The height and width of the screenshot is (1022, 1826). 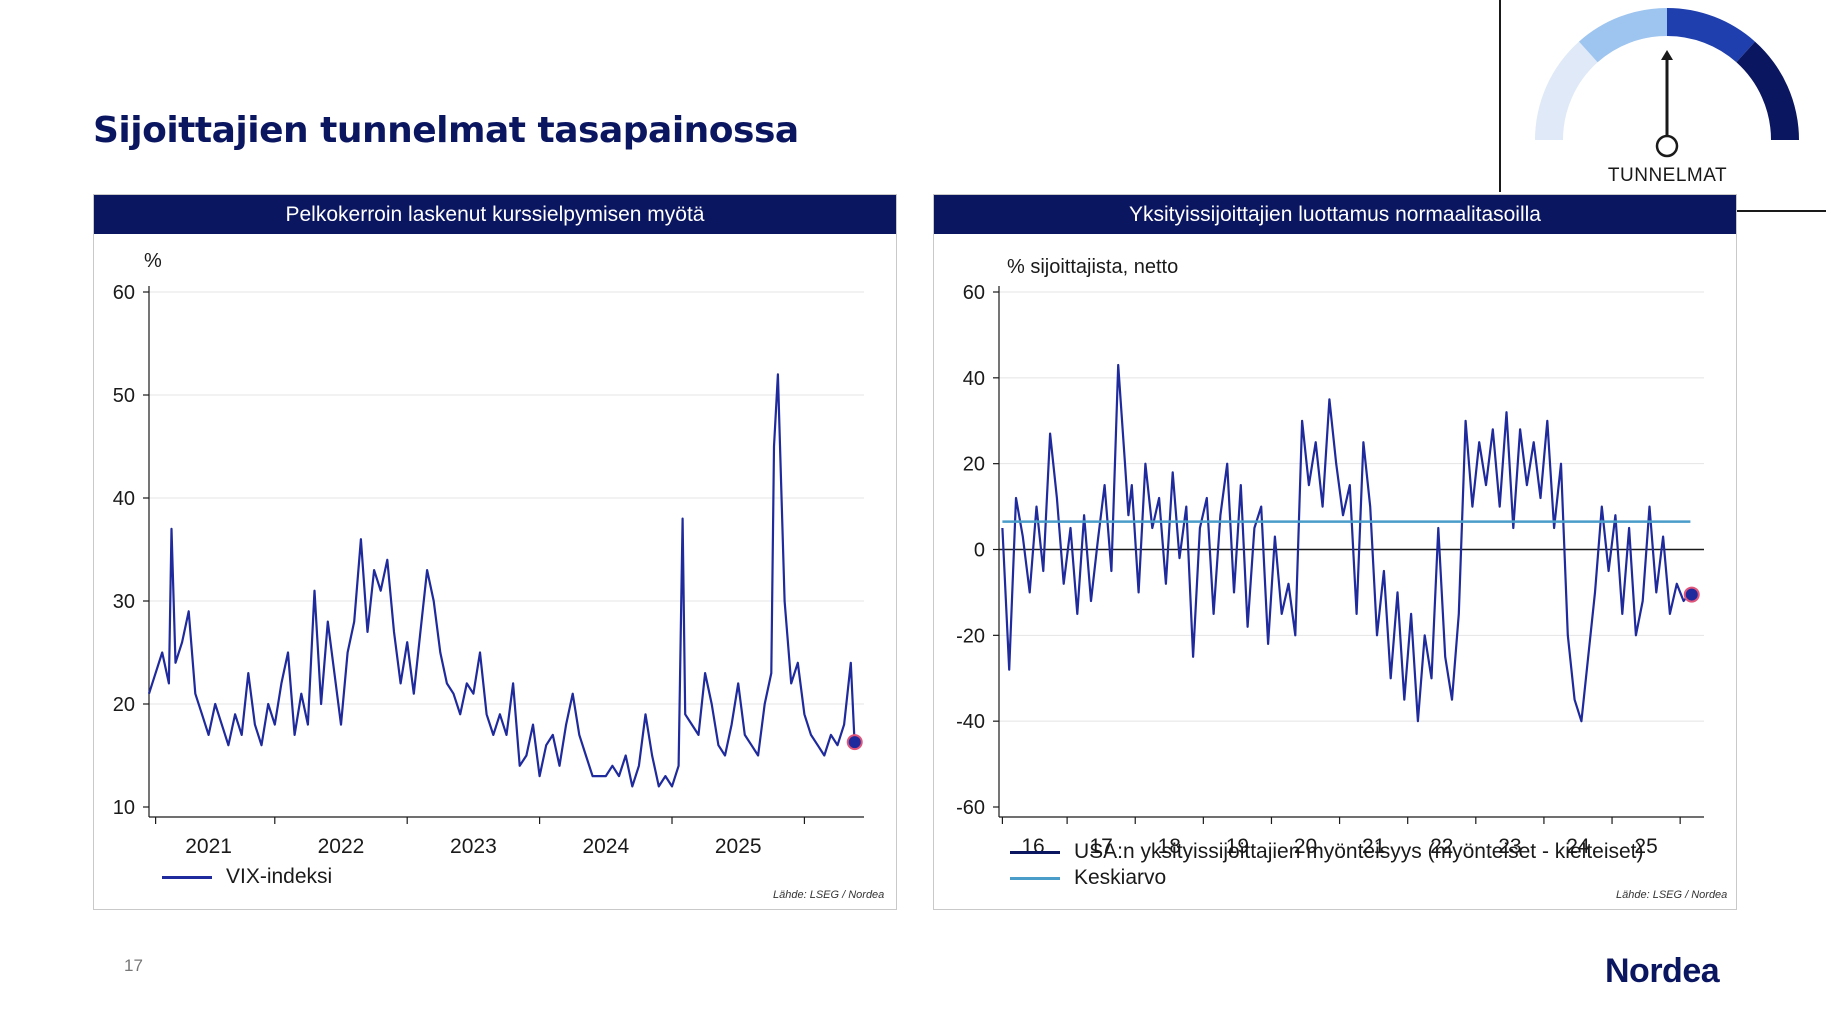 I want to click on y-tick-label: -60, so click(x=970, y=808).